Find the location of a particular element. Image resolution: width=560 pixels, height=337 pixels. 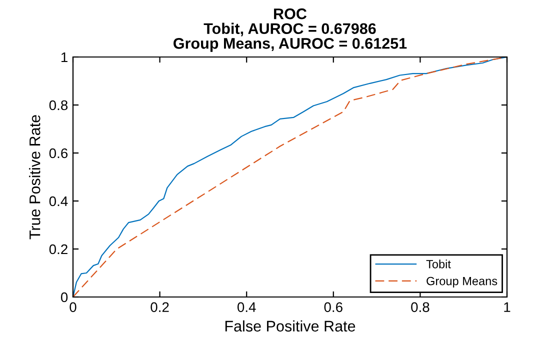

x-tick-label: 0.8 is located at coordinates (420, 307).